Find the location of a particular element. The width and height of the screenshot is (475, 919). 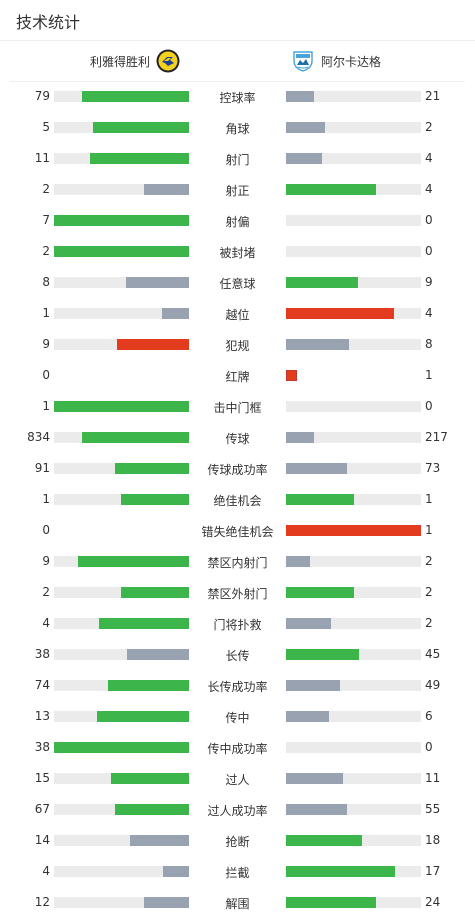

stat-row: 13 传中 6 is located at coordinates (237, 717).